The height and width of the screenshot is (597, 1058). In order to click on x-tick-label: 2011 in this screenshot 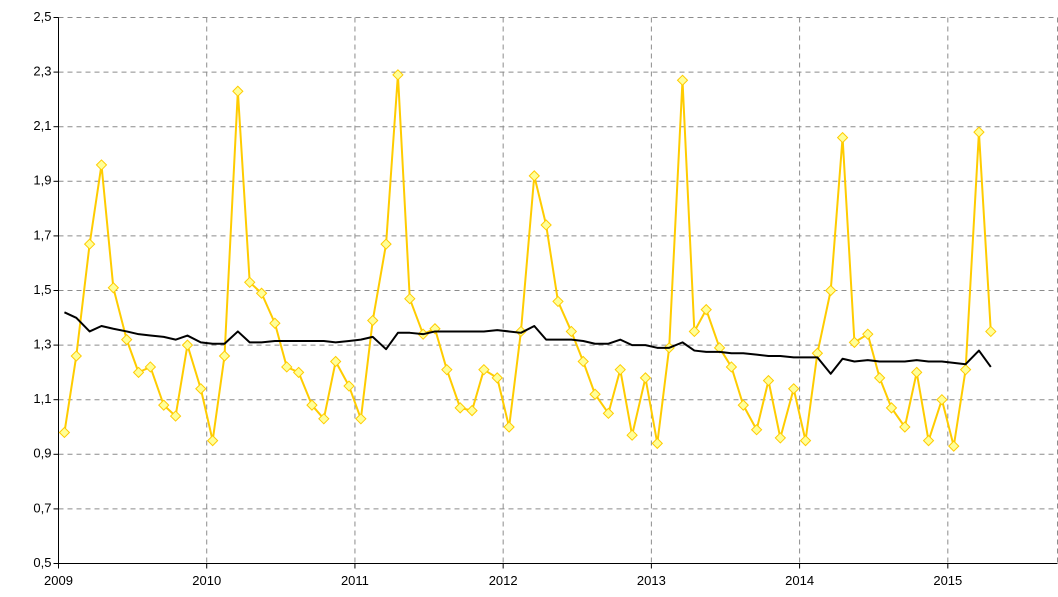, I will do `click(355, 580)`.